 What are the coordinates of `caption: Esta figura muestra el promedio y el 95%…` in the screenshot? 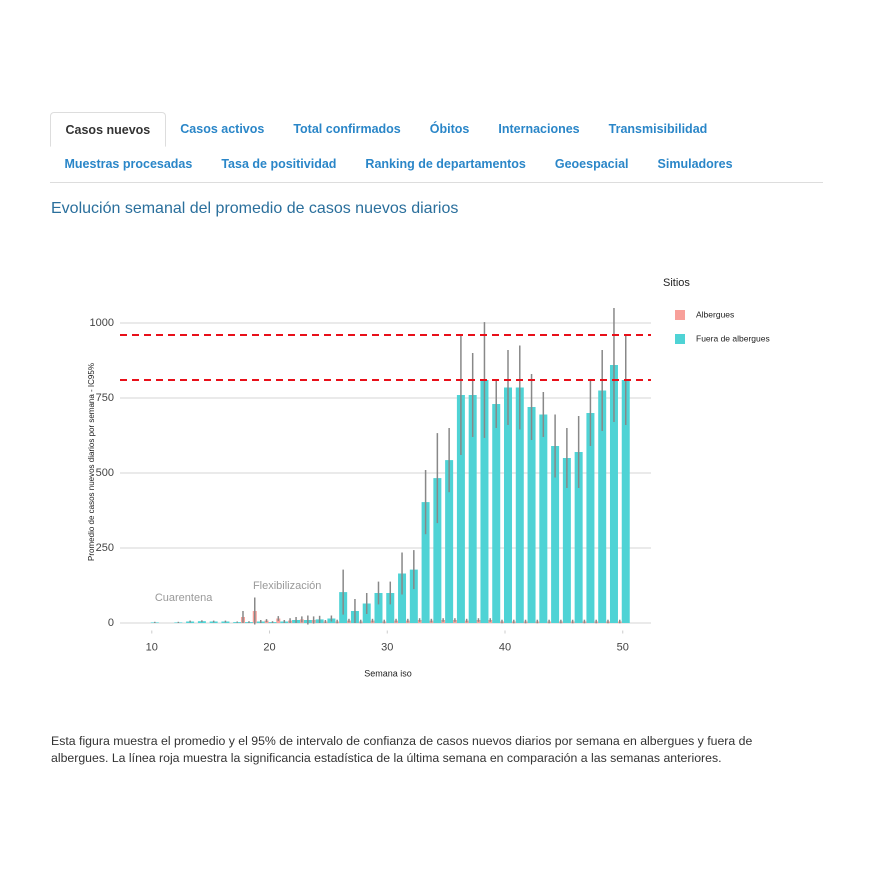 It's located at (402, 749).